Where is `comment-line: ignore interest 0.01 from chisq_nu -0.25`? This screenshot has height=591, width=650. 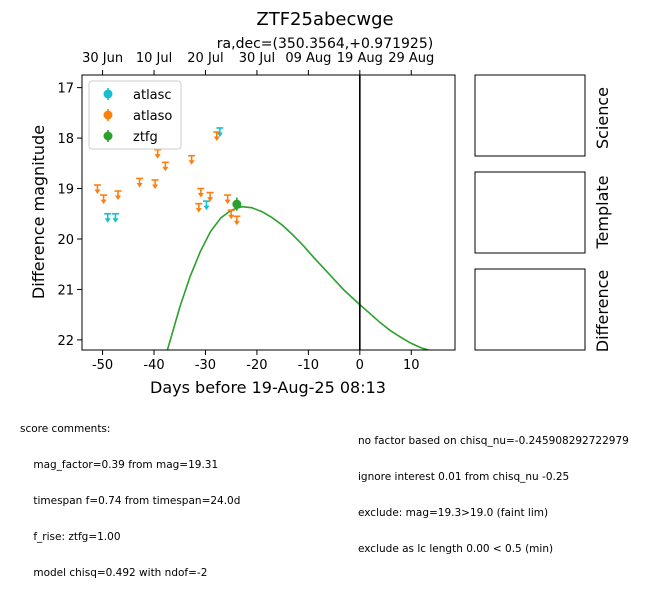
comment-line: ignore interest 0.01 from chisq_nu -0.25 is located at coordinates (464, 477).